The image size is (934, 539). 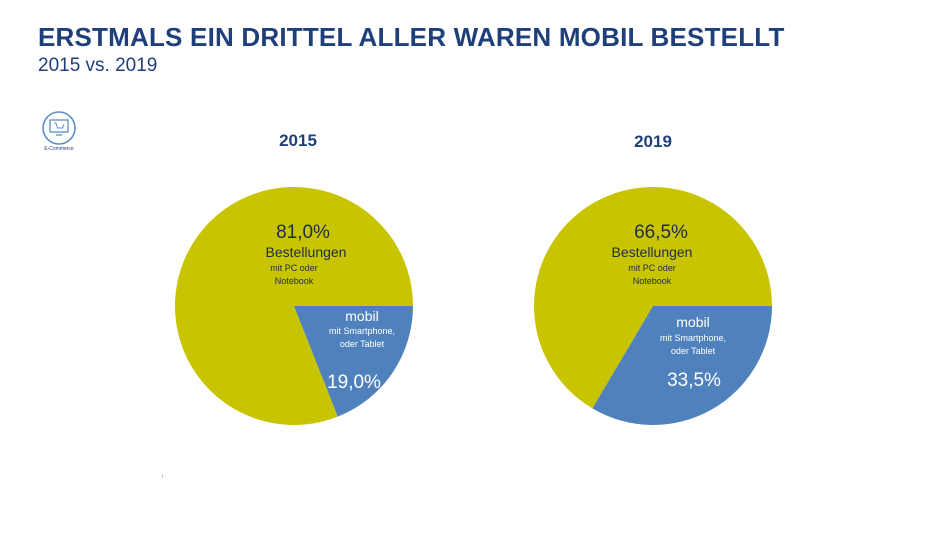 I want to click on slice-pc-2015, so click(x=294, y=305).